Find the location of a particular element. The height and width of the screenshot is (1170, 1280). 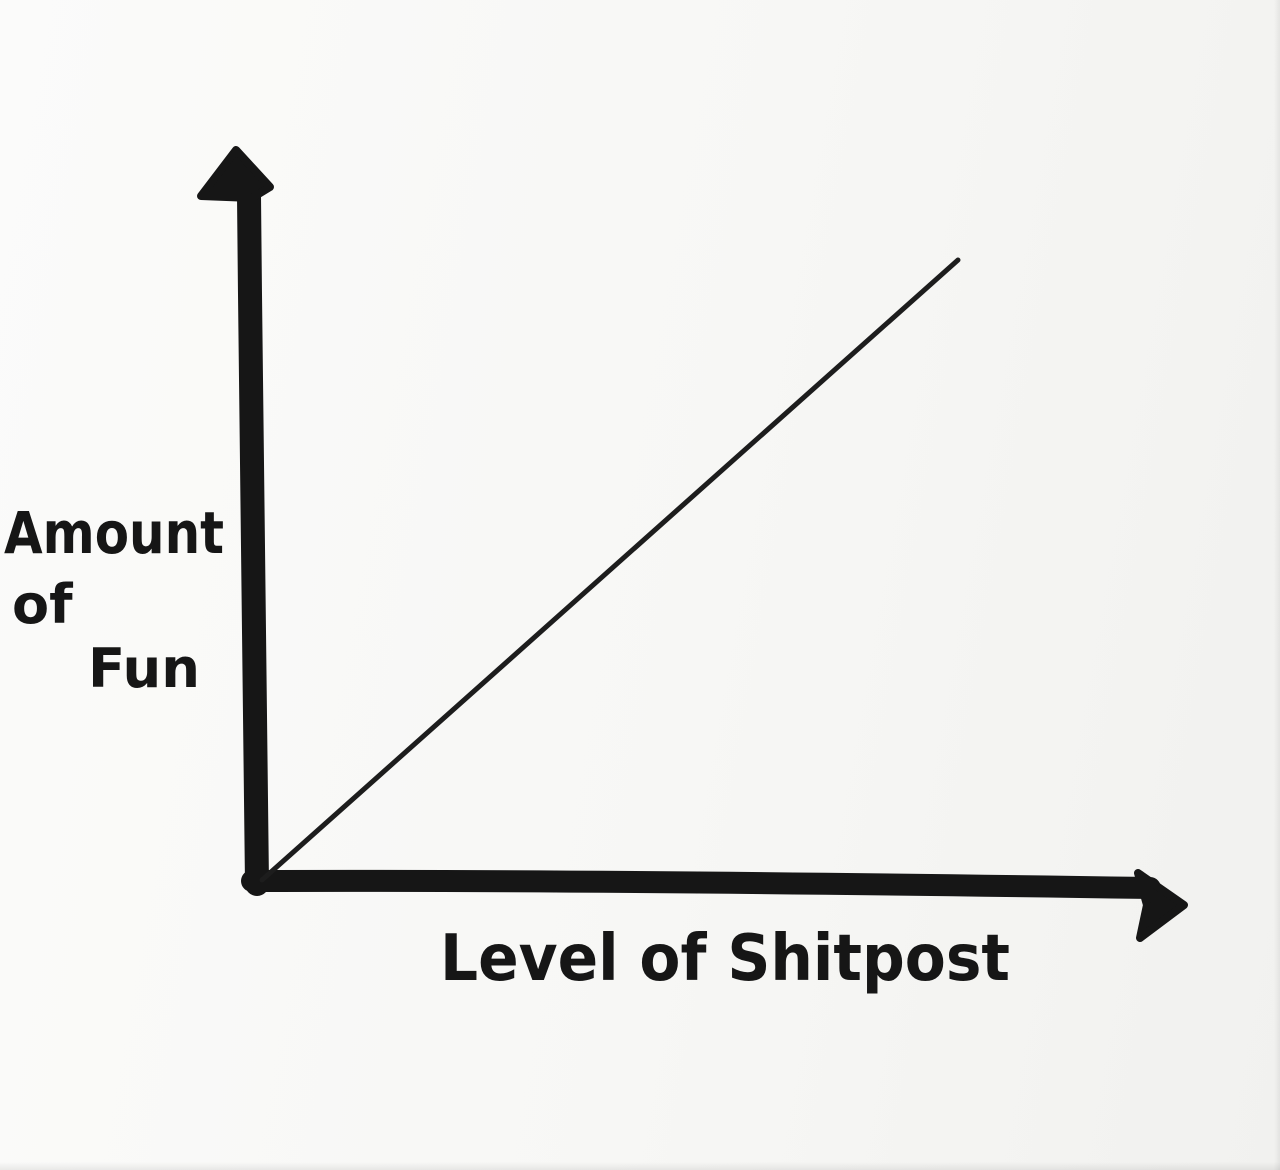

y-axis-arrowhead is located at coordinates (235, 174).